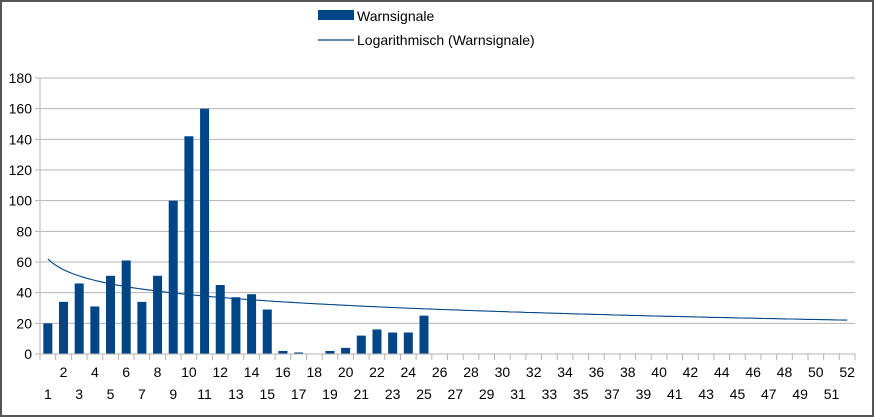 The width and height of the screenshot is (874, 417). What do you see at coordinates (220, 372) in the screenshot?
I see `x-tick-label: 12` at bounding box center [220, 372].